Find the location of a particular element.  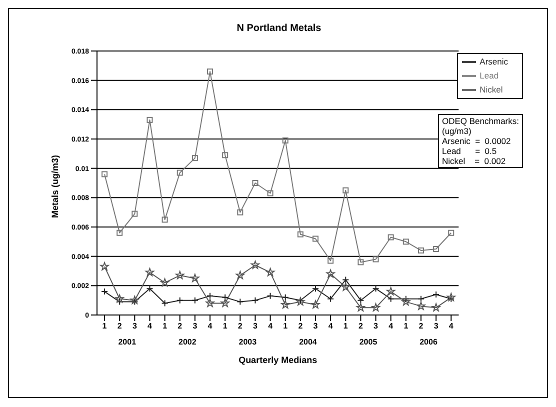

x-axis-title: Quarterly Medians is located at coordinates (278, 360).